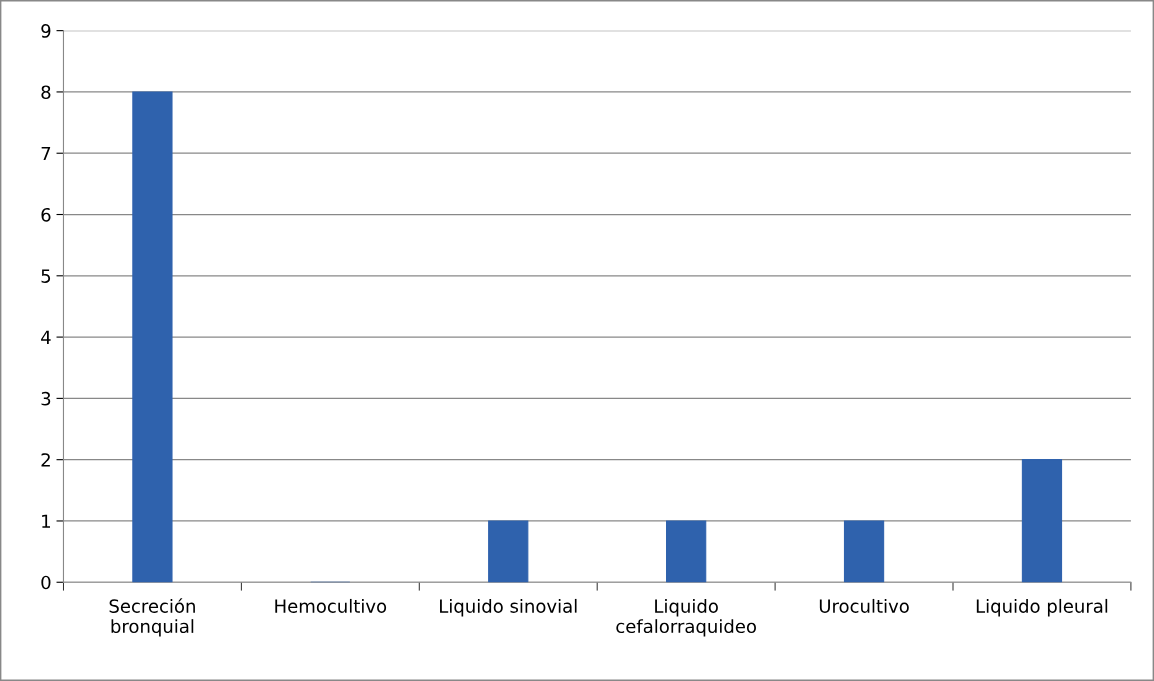 Image resolution: width=1154 pixels, height=681 pixels. What do you see at coordinates (46, 582) in the screenshot?
I see `y-tick-label: 0` at bounding box center [46, 582].